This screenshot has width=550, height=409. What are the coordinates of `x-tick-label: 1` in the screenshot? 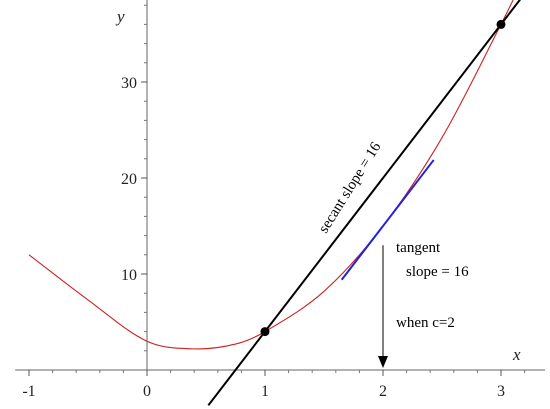 It's located at (265, 391).